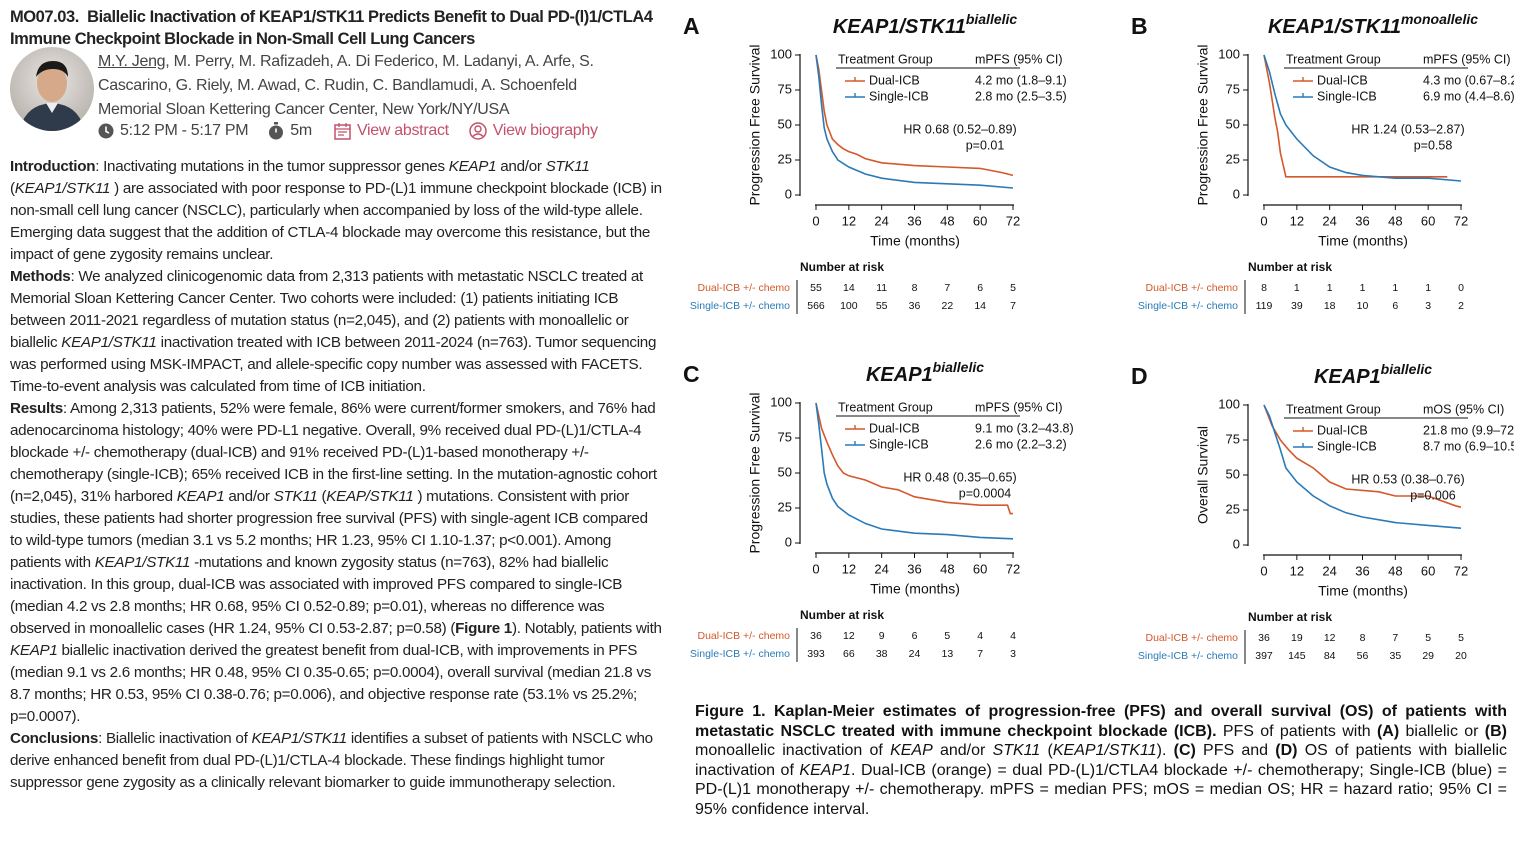  I want to click on legend-estimate: 2.8 mo (2.5–3.5), so click(1021, 96).